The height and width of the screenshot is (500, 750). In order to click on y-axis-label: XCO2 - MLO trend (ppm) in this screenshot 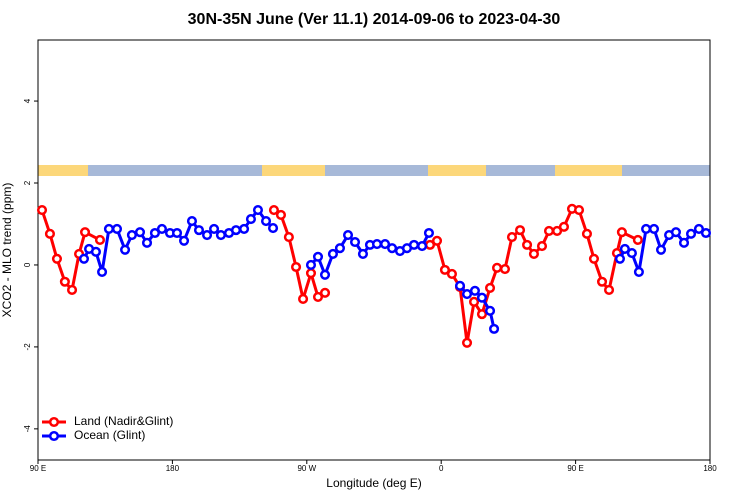, I will do `click(7, 250)`.